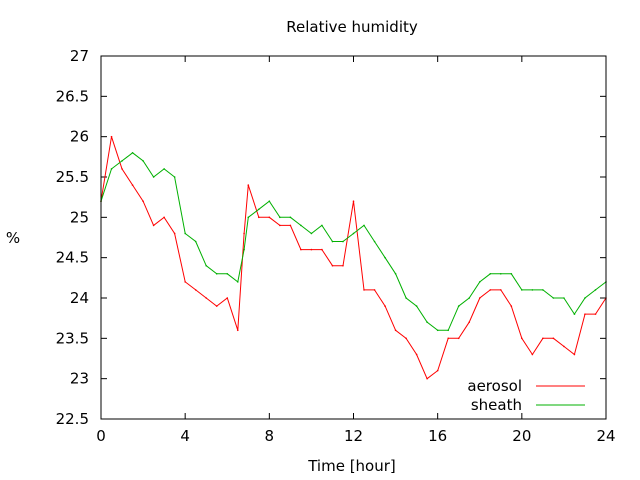  Describe the element at coordinates (437, 436) in the screenshot. I see `x-tick-label: 16` at that location.